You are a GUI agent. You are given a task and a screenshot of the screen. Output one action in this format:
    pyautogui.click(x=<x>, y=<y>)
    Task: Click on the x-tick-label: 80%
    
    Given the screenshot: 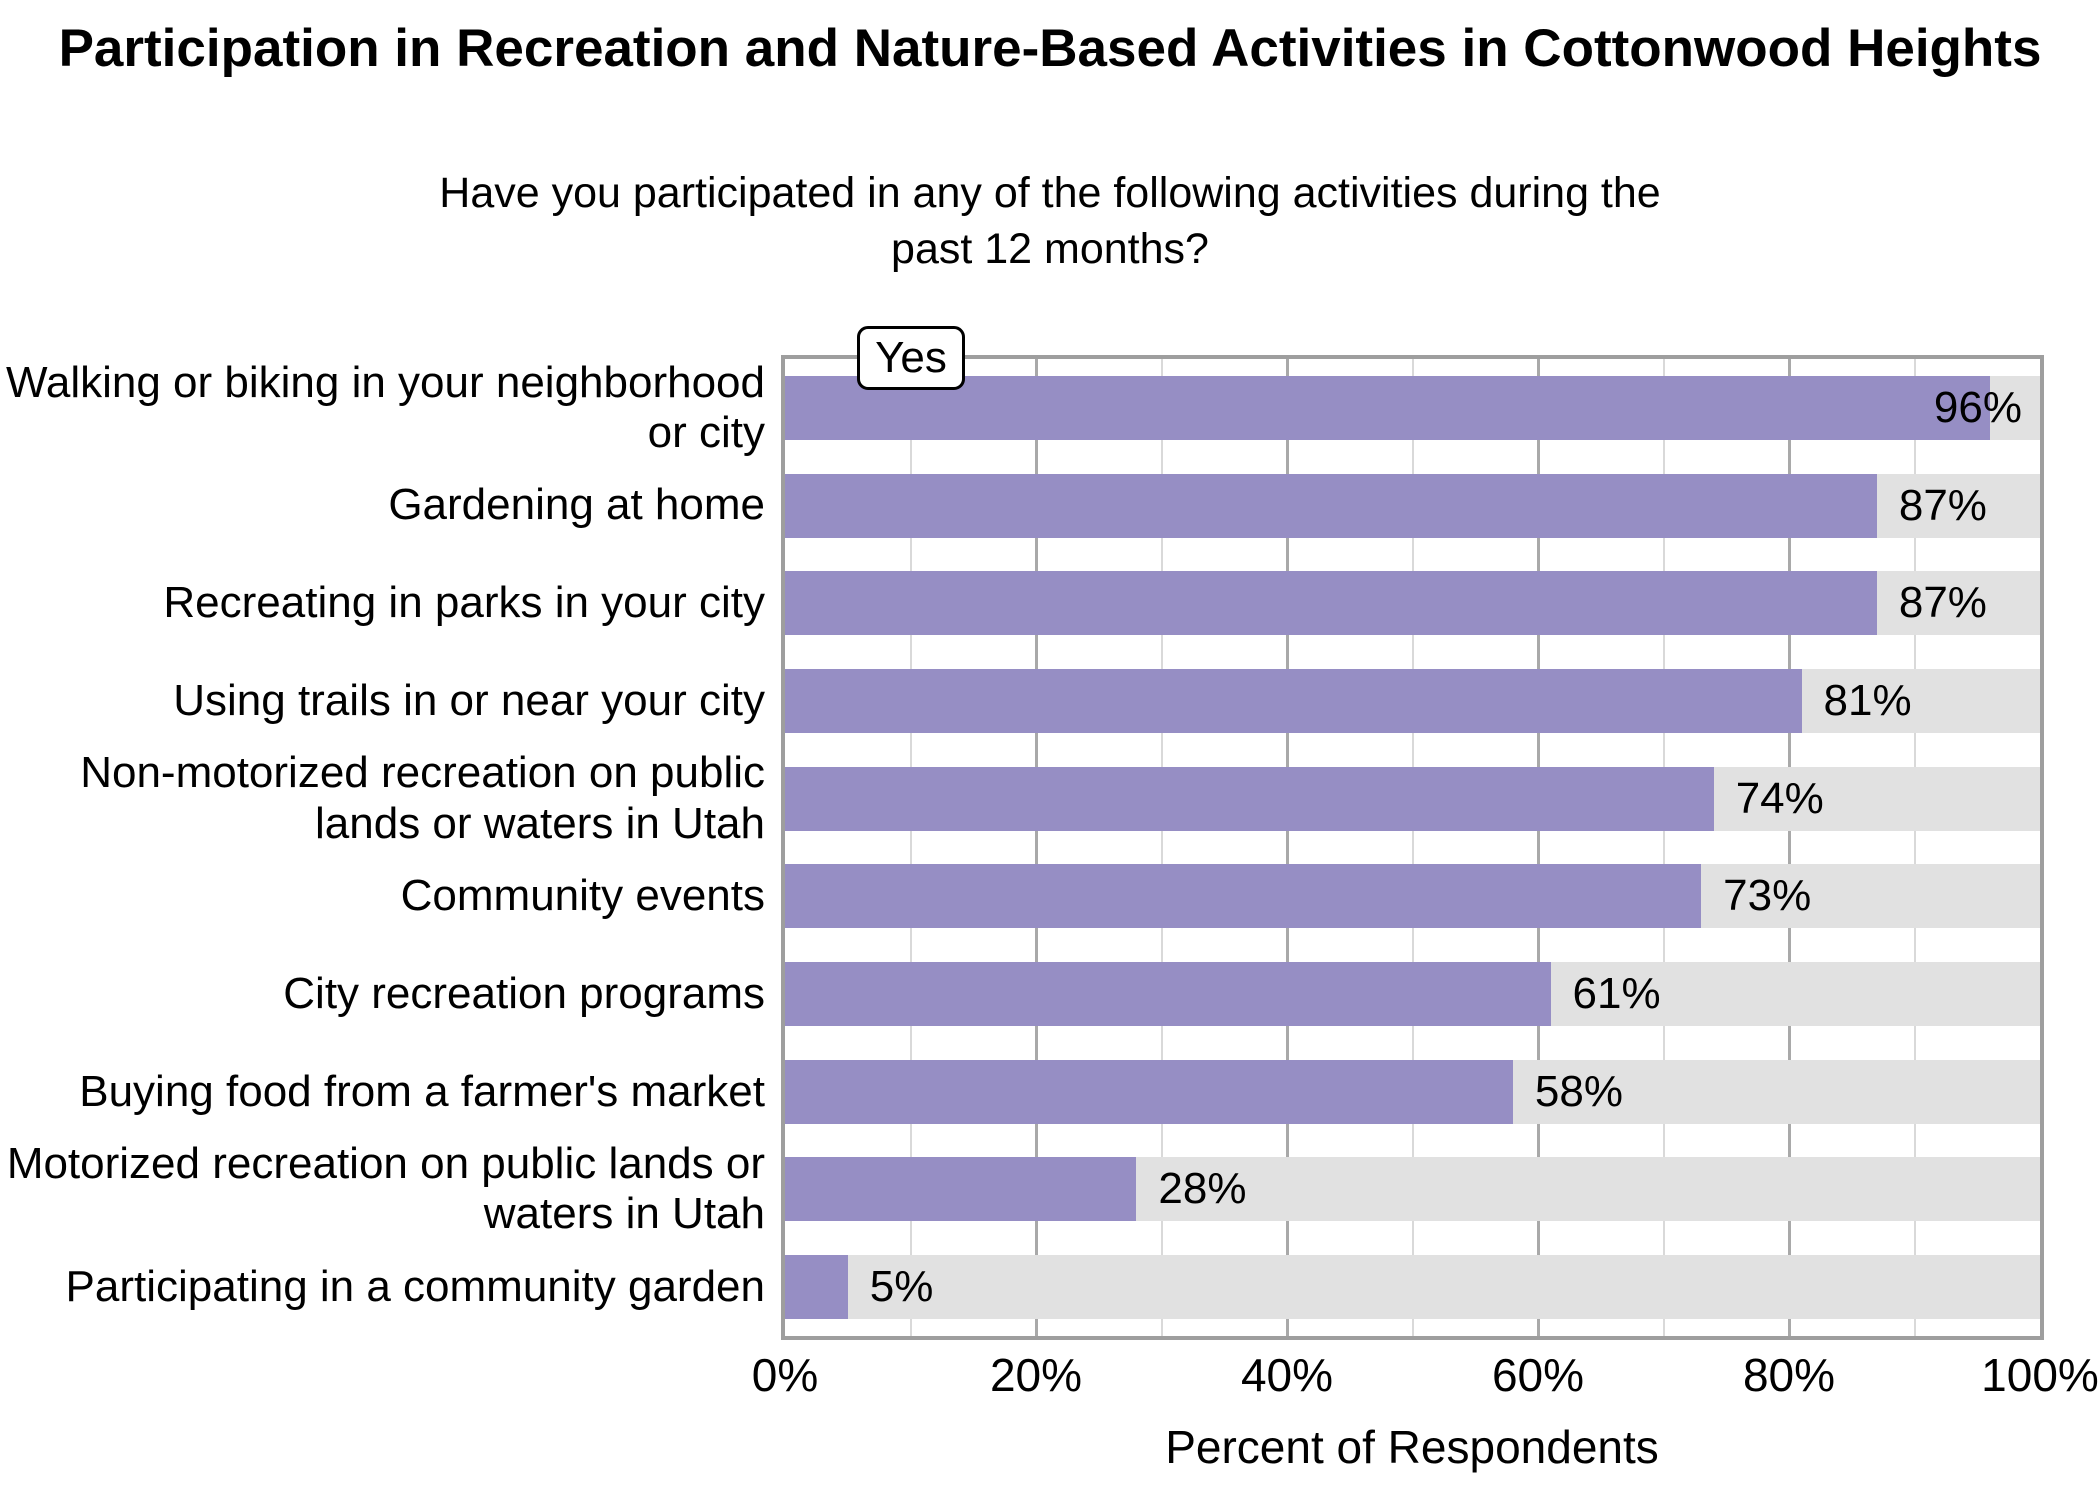 What is the action you would take?
    pyautogui.click(x=1789, y=1375)
    